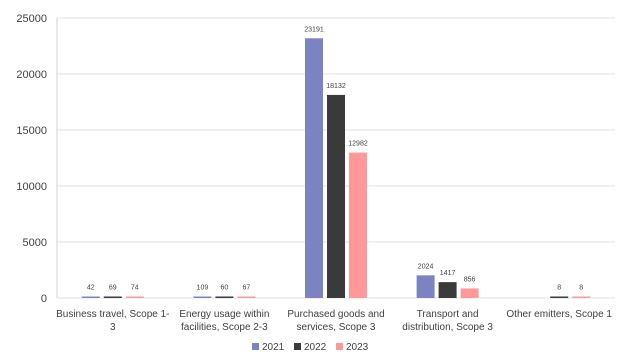  Describe the element at coordinates (31, 131) in the screenshot. I see `y-tick-label: 15000` at that location.